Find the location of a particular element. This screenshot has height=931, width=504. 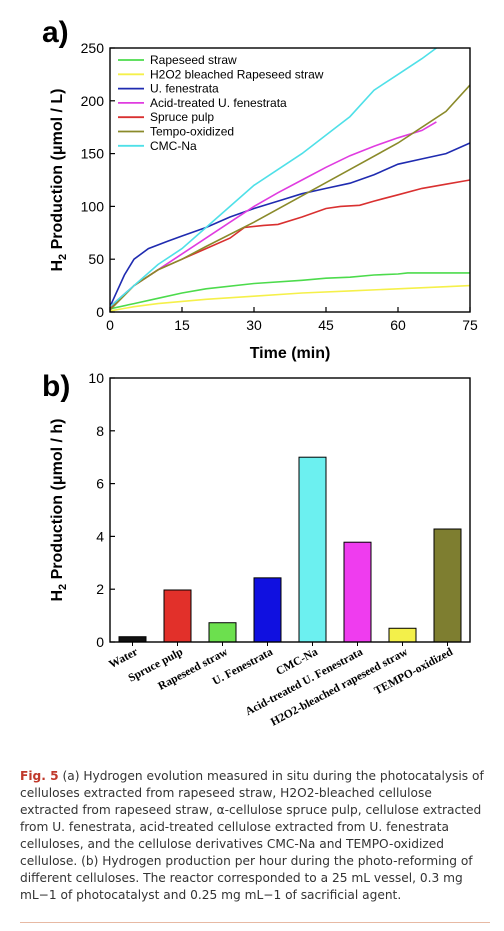

x-tick-label: 75 is located at coordinates (470, 325).